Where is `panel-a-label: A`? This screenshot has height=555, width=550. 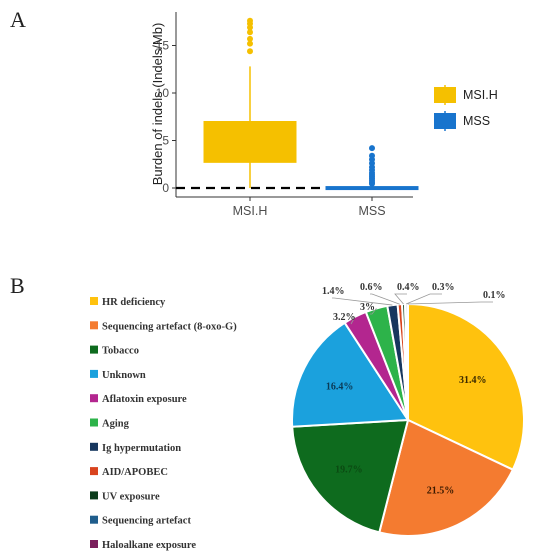 panel-a-label: A is located at coordinates (18, 19).